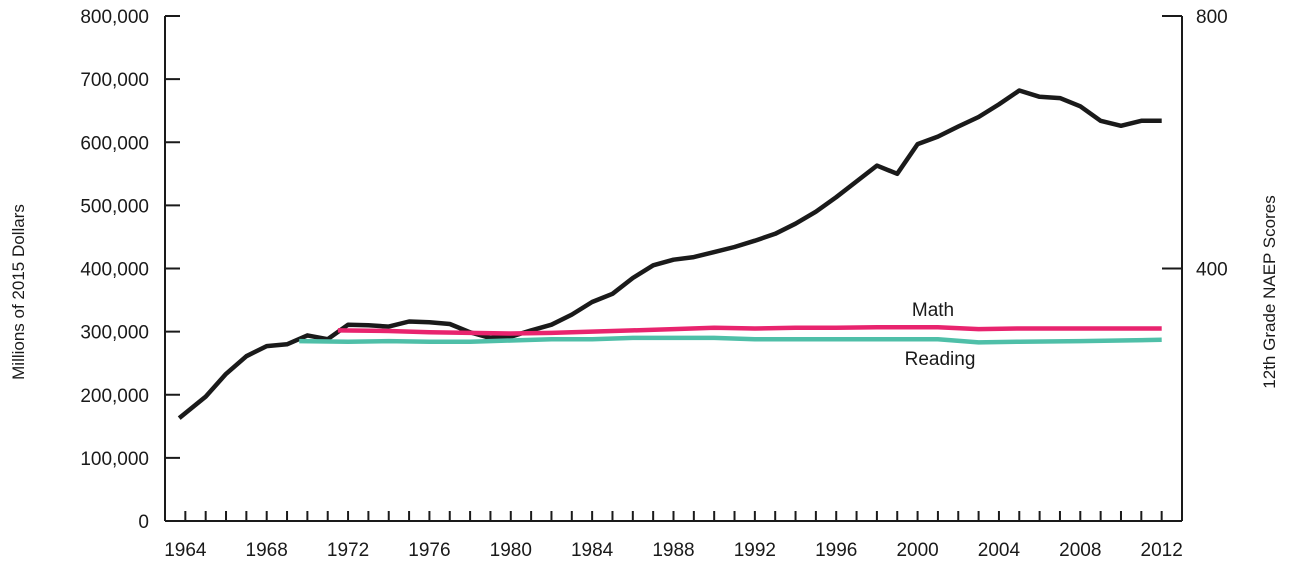  I want to click on x-tick-label: 1992, so click(755, 550).